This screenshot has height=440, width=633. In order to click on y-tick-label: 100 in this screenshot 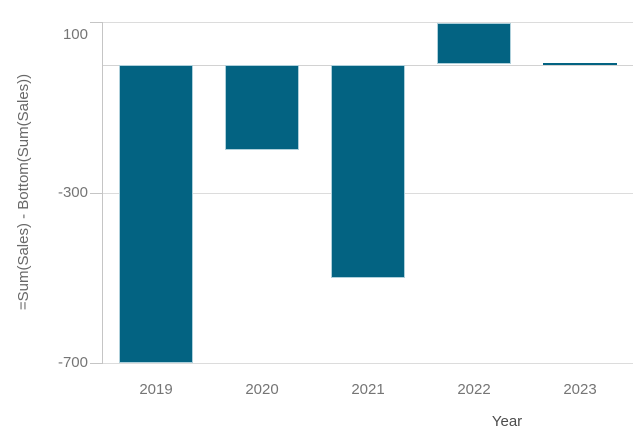, I will do `click(75, 34)`.